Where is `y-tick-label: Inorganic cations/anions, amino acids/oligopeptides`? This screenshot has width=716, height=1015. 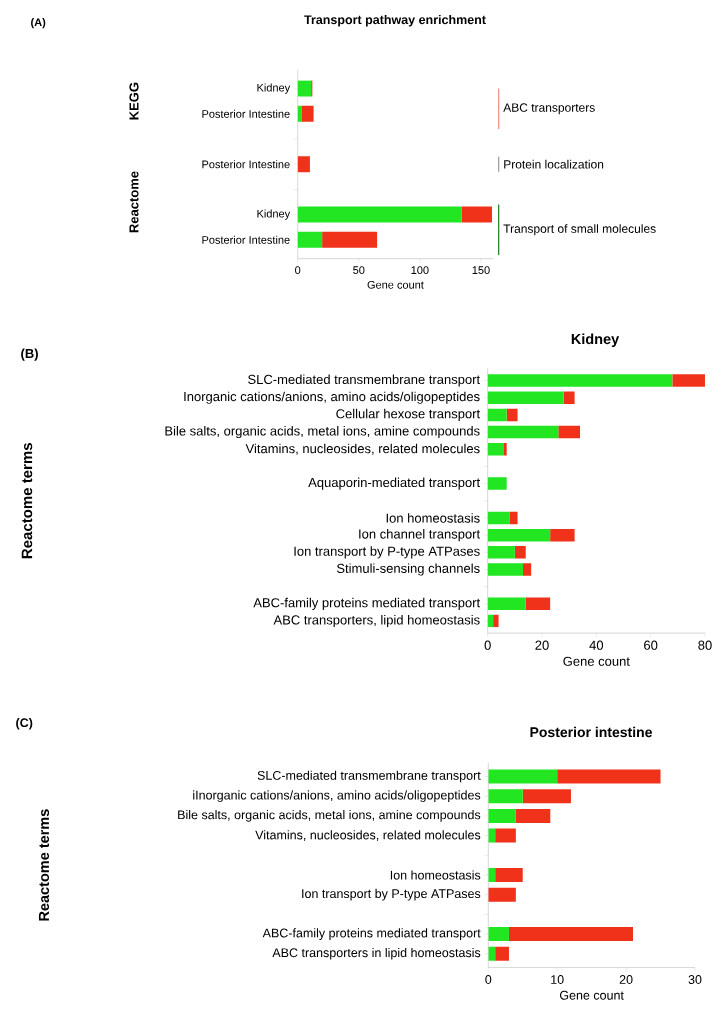
y-tick-label: Inorganic cations/anions, amino acids/oligopeptides is located at coordinates (332, 397).